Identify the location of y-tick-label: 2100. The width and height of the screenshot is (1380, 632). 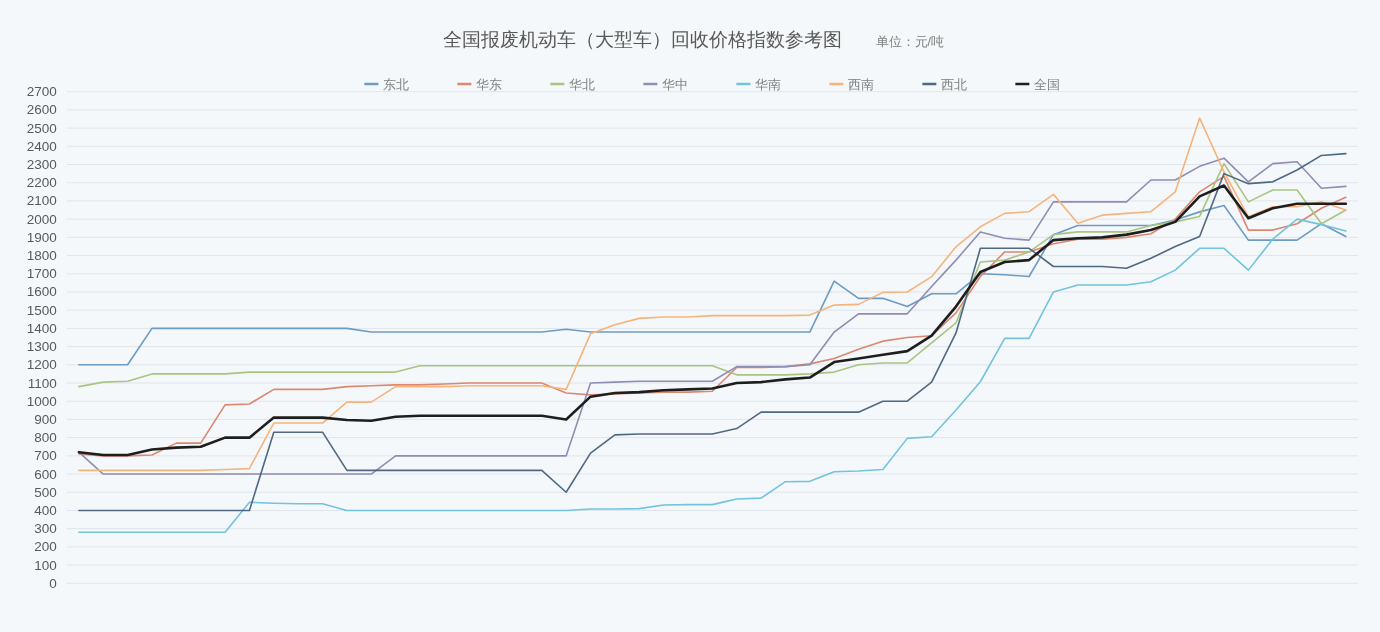
(41, 201).